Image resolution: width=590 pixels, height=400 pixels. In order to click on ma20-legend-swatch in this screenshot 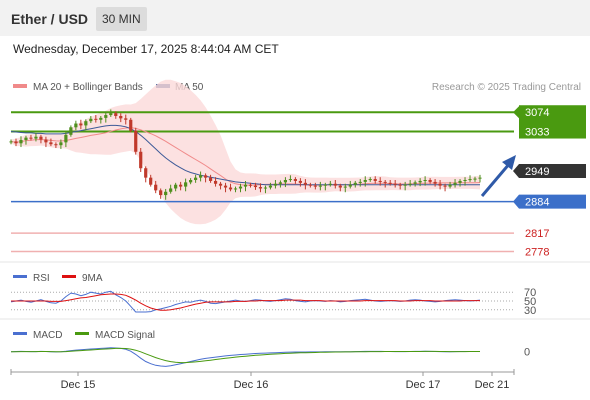, I will do `click(20, 86)`.